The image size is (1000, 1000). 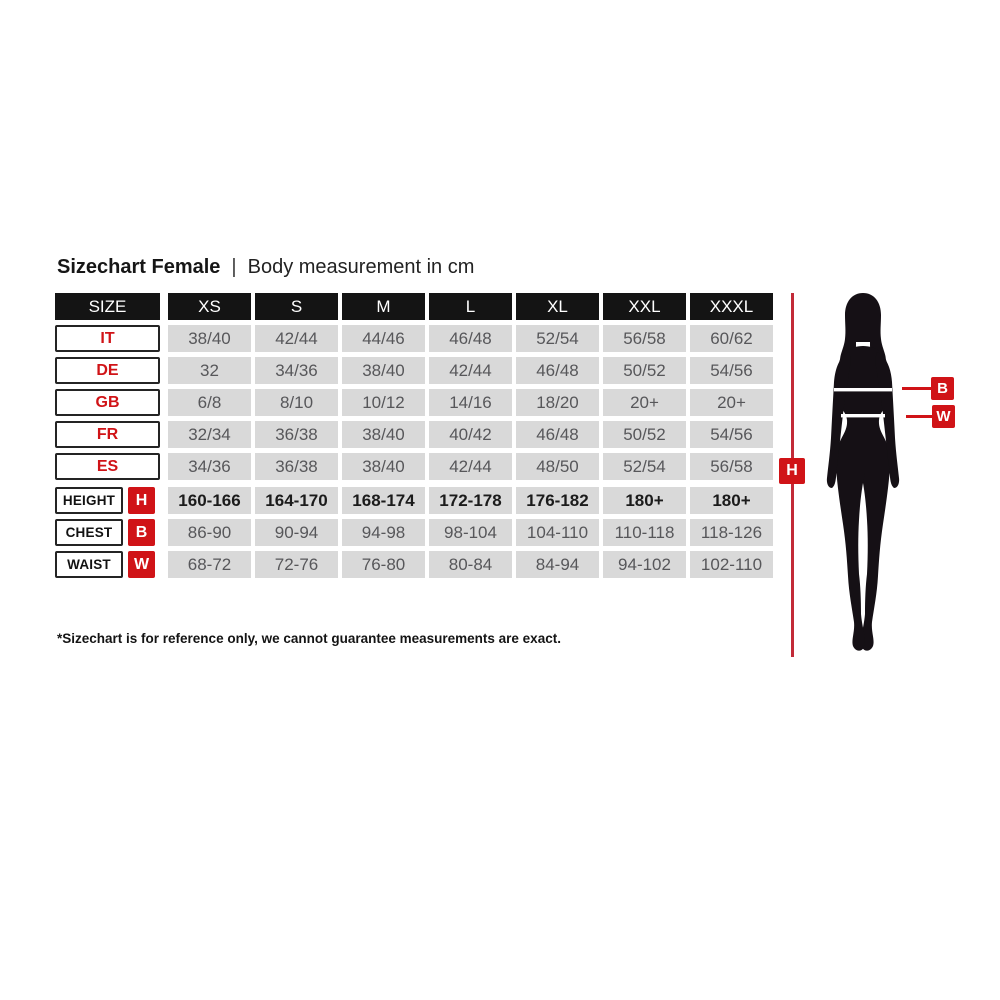 What do you see at coordinates (792, 471) in the screenshot?
I see `height-badge: H` at bounding box center [792, 471].